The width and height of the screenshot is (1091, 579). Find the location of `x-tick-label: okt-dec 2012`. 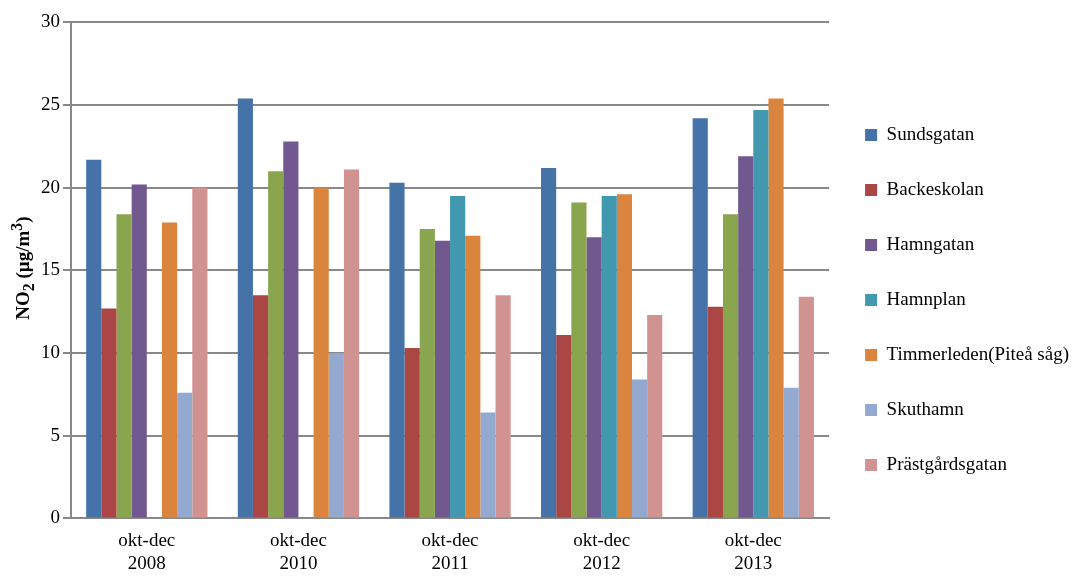

x-tick-label: okt-dec 2012 is located at coordinates (602, 550).